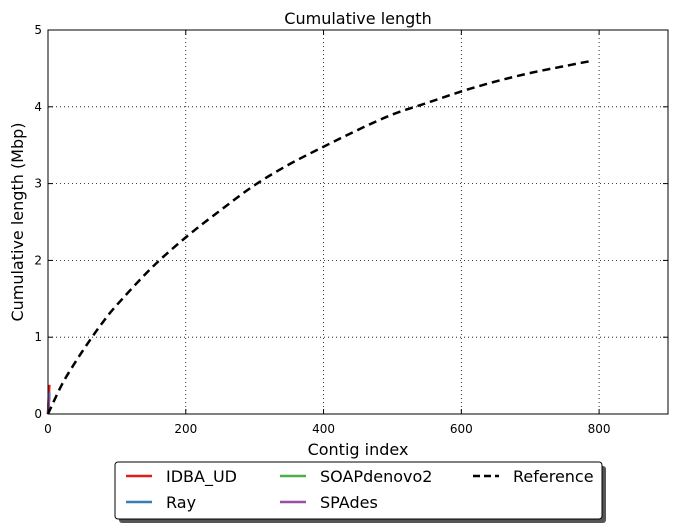  Describe the element at coordinates (38, 107) in the screenshot. I see `y-tick-label: 4` at that location.